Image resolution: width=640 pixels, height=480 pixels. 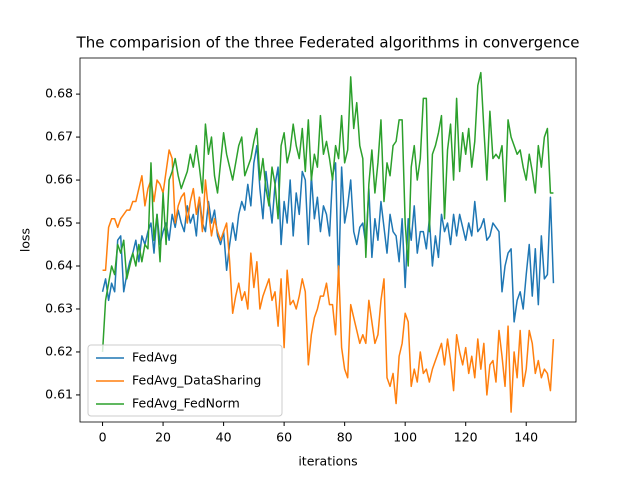 I want to click on y-tick-label: 0.68, so click(x=59, y=93).